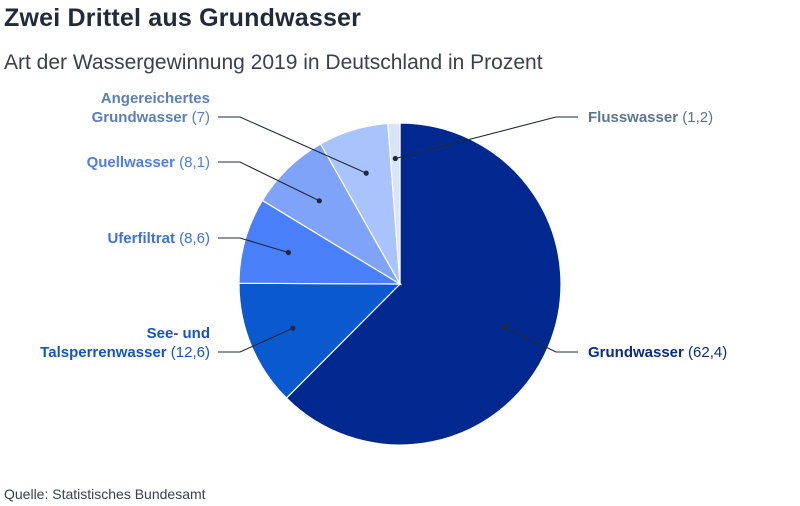 The height and width of the screenshot is (506, 800). What do you see at coordinates (188, 352) in the screenshot?
I see `slice-value-see-talsperre: (12,6)` at bounding box center [188, 352].